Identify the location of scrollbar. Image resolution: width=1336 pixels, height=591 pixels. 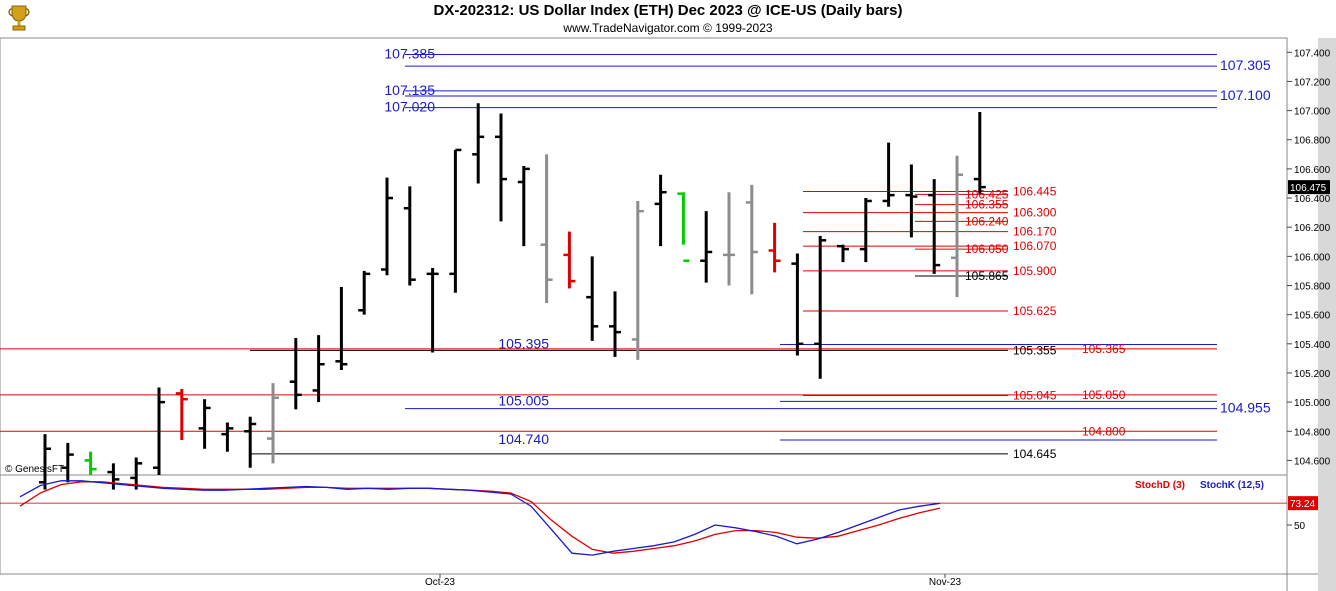
(1327, 314).